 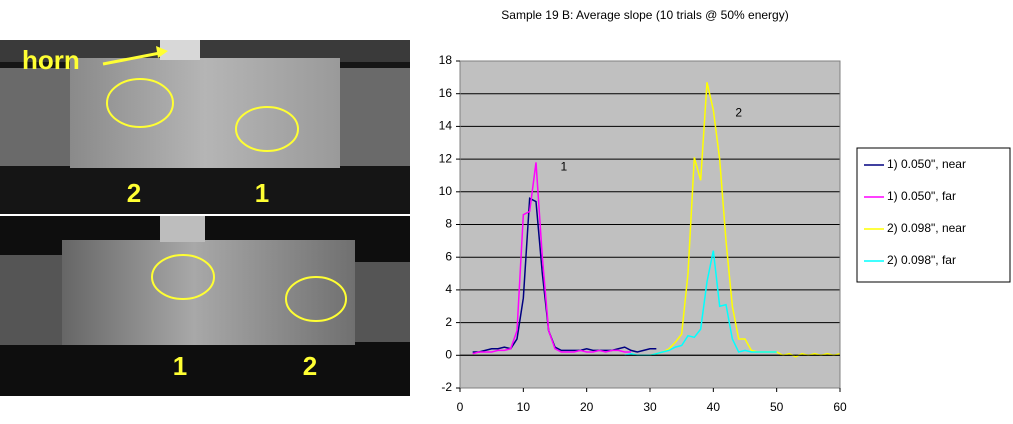 I want to click on photo-label: horn, so click(x=51, y=60).